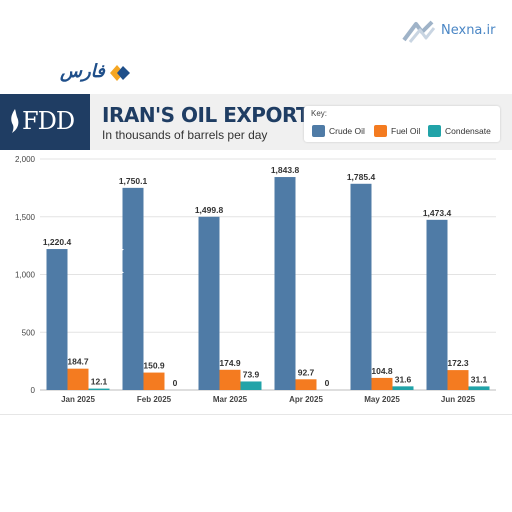  What do you see at coordinates (154, 399) in the screenshot?
I see `x-tick-label: Feb 2025` at bounding box center [154, 399].